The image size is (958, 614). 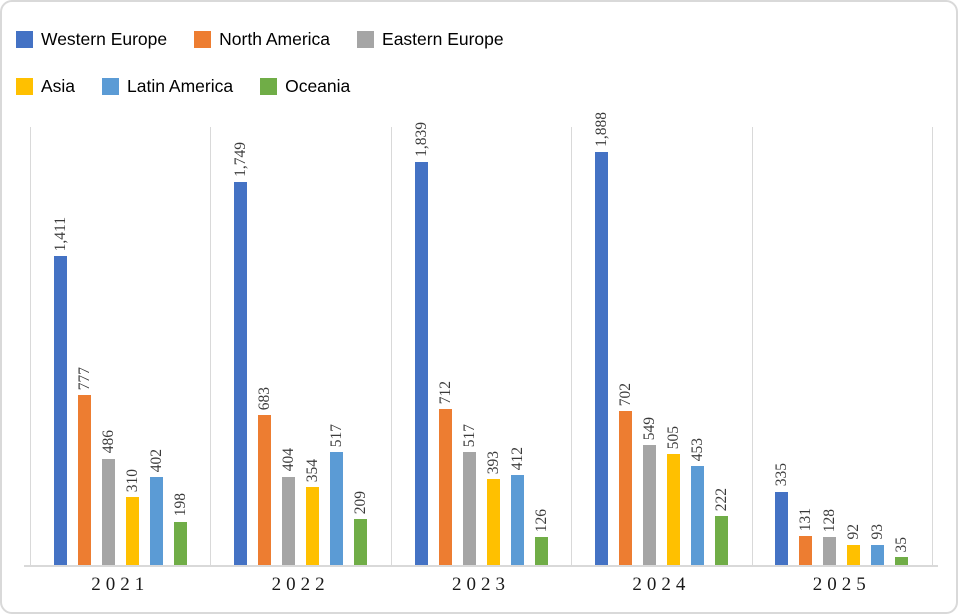 What do you see at coordinates (108, 442) in the screenshot?
I see `data-label-eastern-europe-2021: 486` at bounding box center [108, 442].